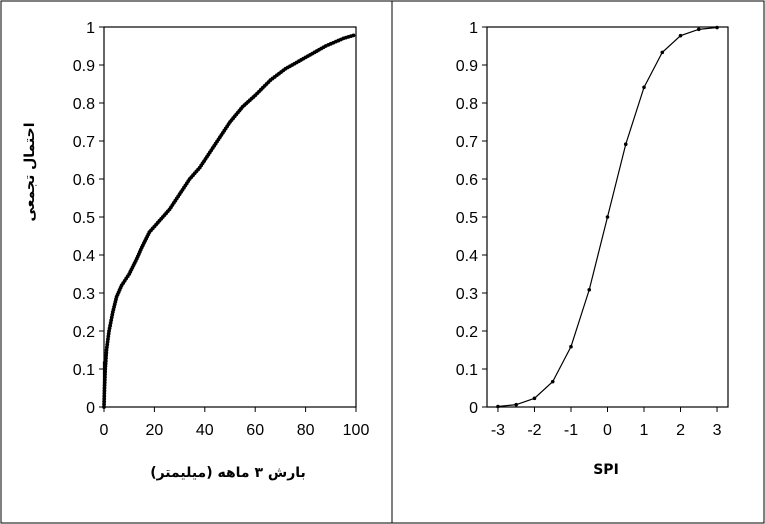  I want to click on left-x-axis-label: بارش ۳ ماهه (میلیمتر), so click(228, 473).